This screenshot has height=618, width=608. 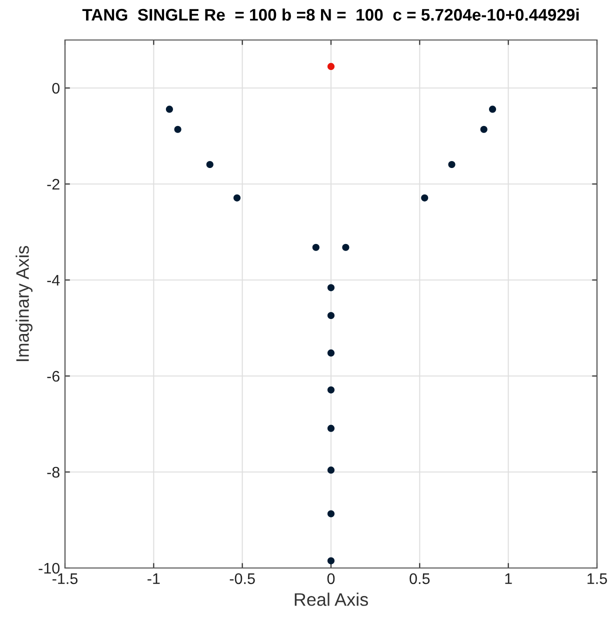 I want to click on y-tick-label: -8, so click(x=53, y=472).